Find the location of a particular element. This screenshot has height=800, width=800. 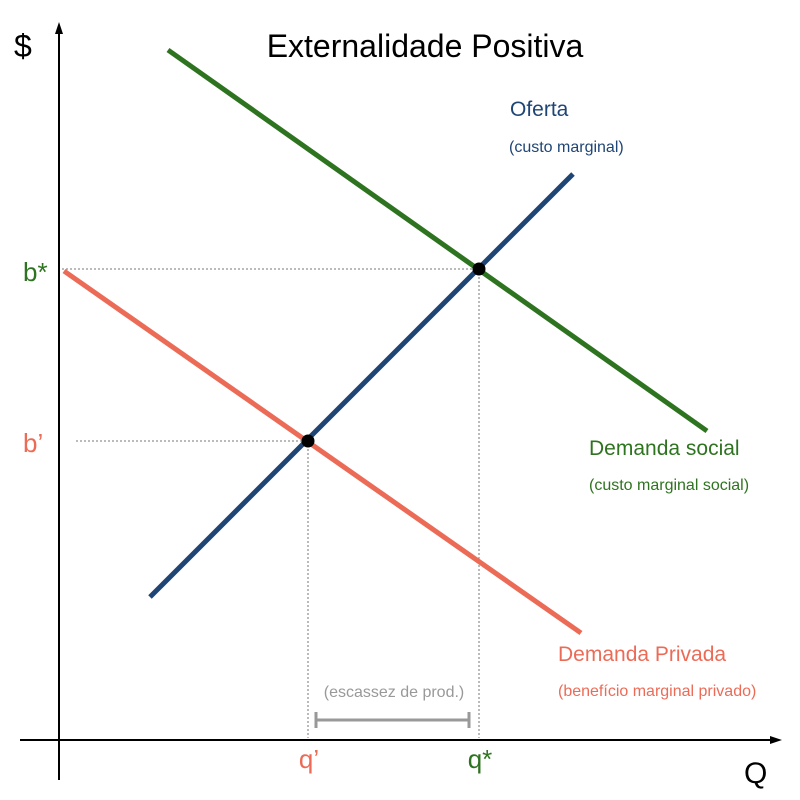

social-demand-sublabel: (custo marginal social) is located at coordinates (669, 485).